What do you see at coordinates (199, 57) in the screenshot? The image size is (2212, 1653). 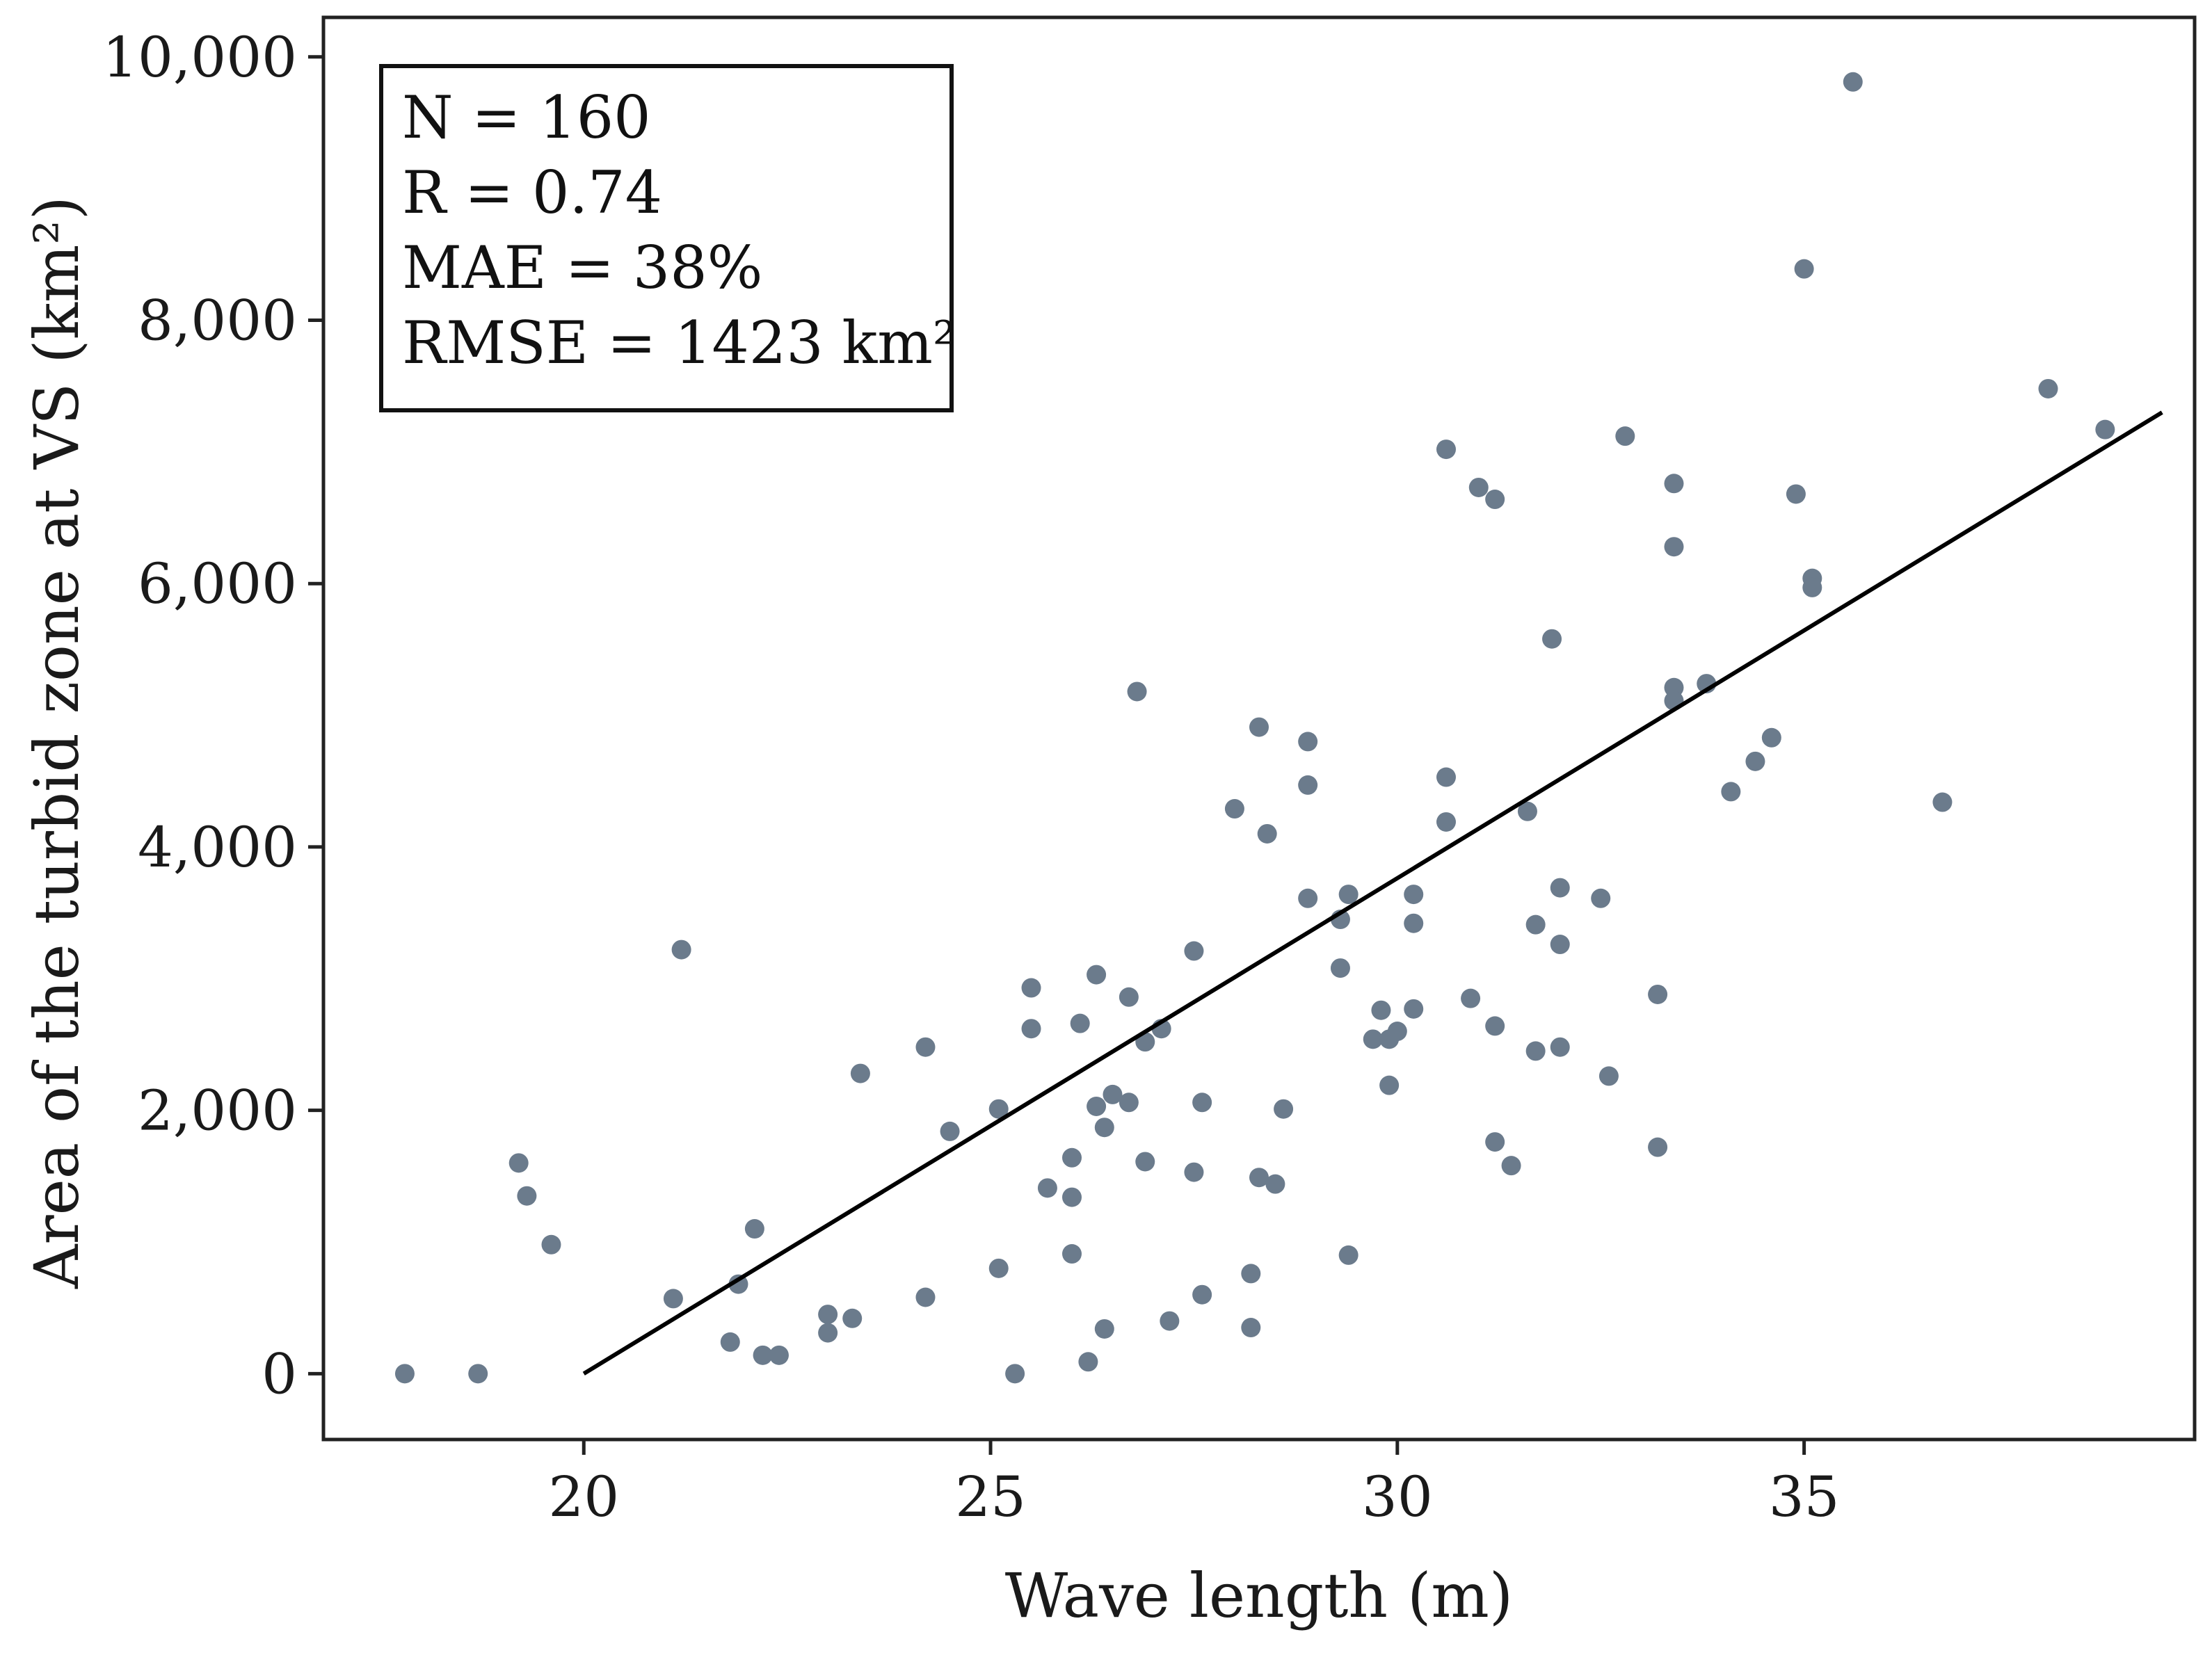 I see `y-tick-label: 10,000` at bounding box center [199, 57].